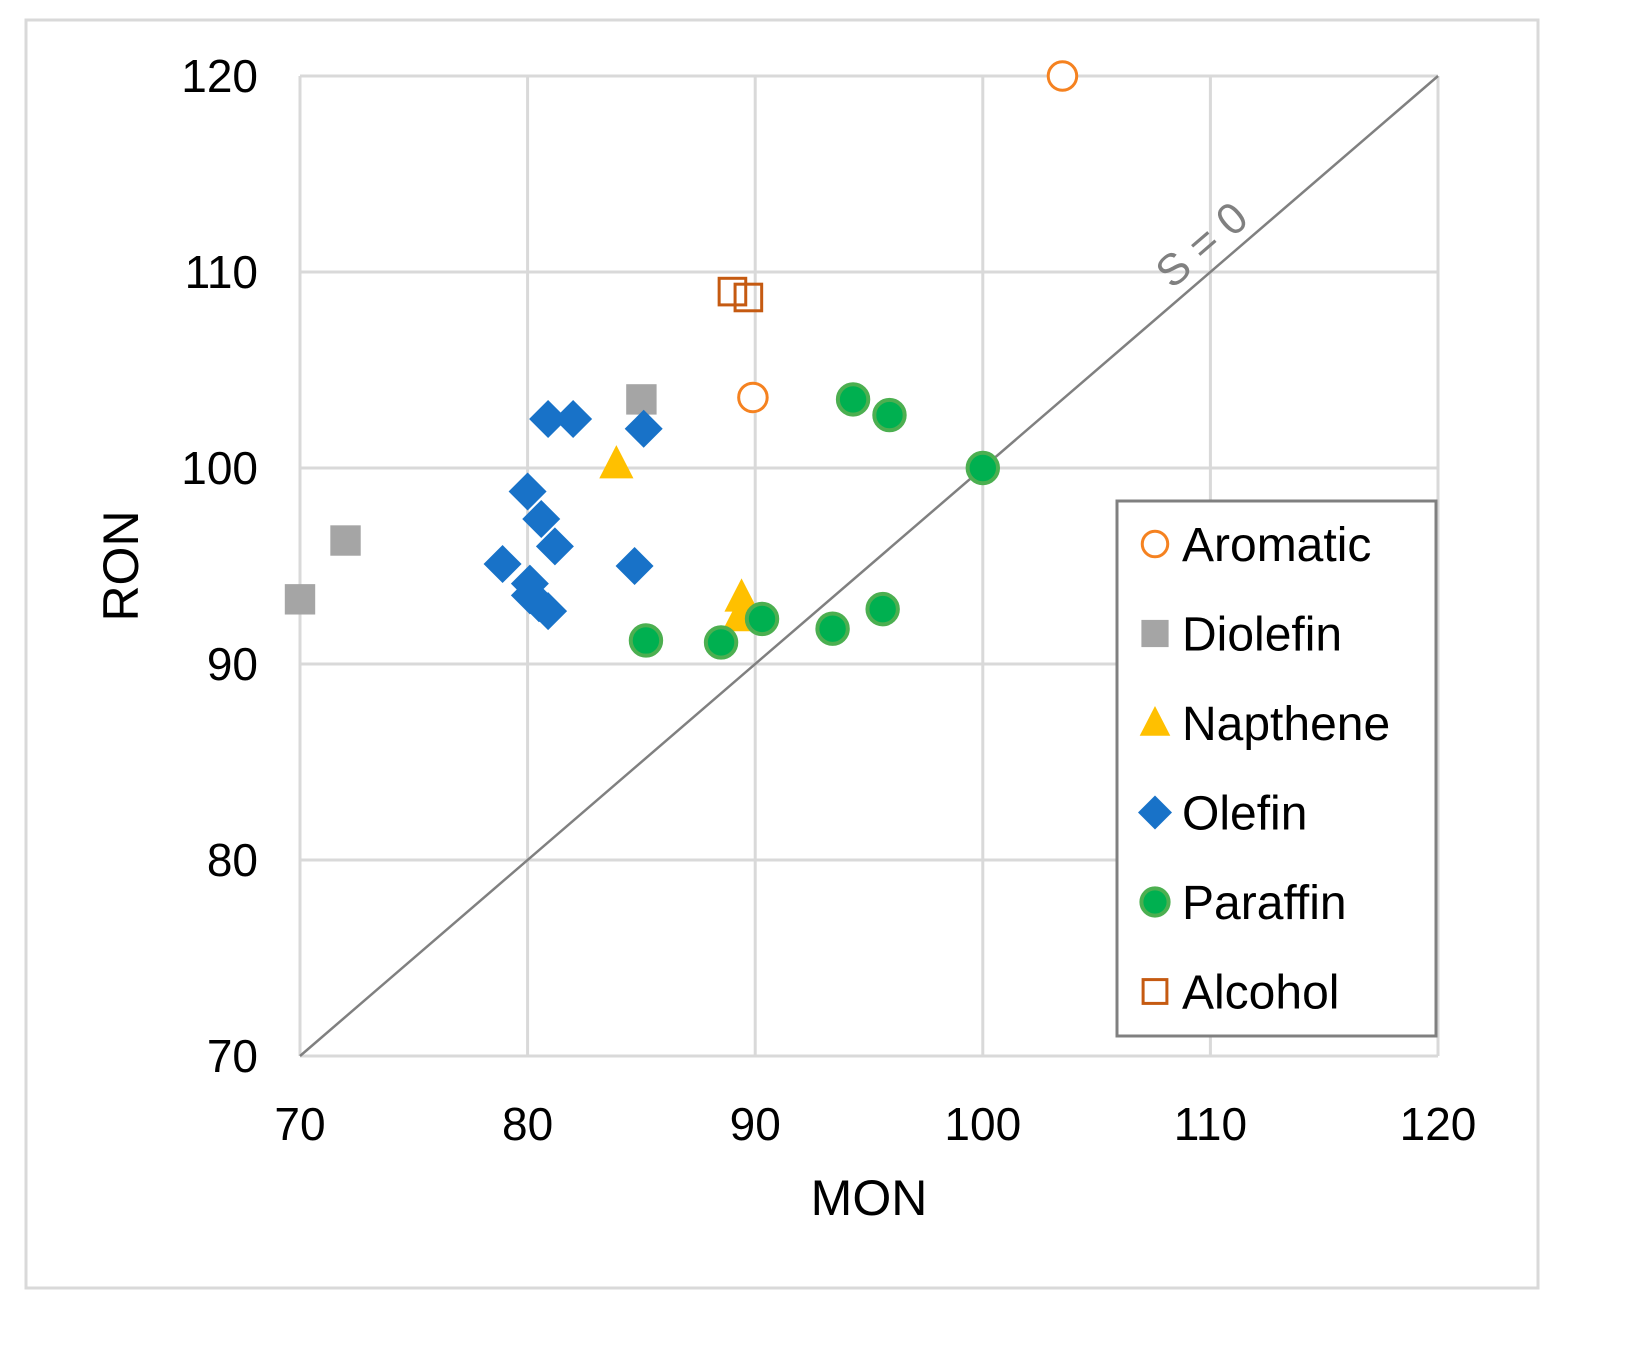  I want to click on legend-marker-diolefin, so click(1155, 633).